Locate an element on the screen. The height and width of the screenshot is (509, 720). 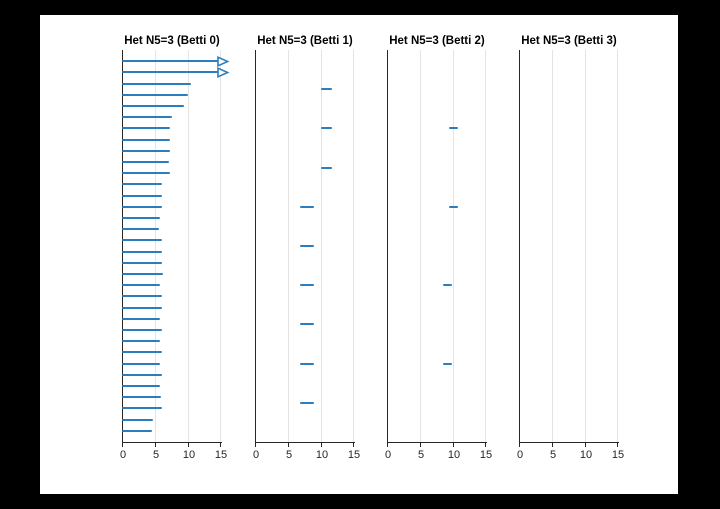
subplot-betti-0: Het N5=3 (Betti 0) 0 5 10 15 is located at coordinates (175, 254).